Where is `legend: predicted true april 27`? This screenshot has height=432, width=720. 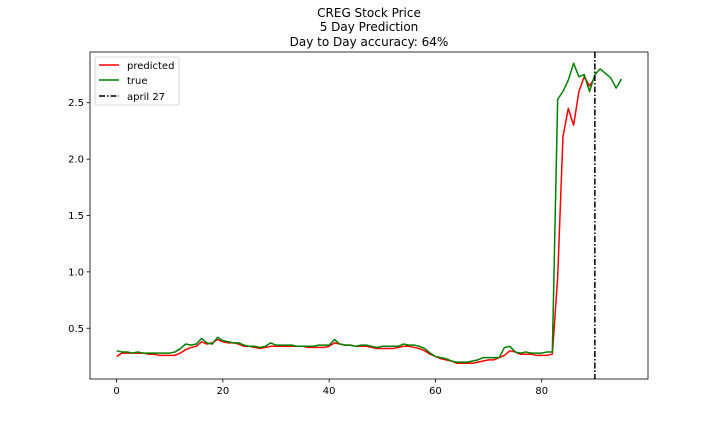
legend: predicted true april 27 is located at coordinates (137, 81).